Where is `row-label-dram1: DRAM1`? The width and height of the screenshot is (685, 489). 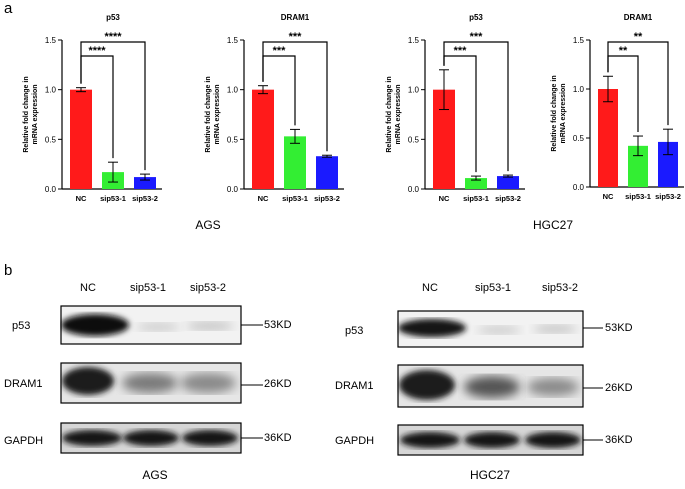
row-label-dram1: DRAM1 is located at coordinates (23, 384).